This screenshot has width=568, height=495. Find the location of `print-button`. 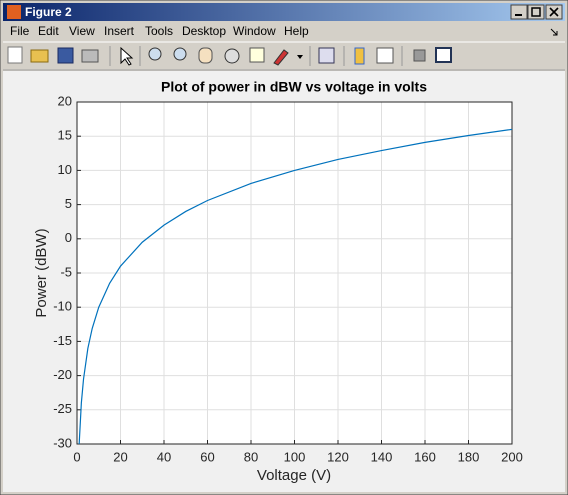

print-button is located at coordinates (90, 56).